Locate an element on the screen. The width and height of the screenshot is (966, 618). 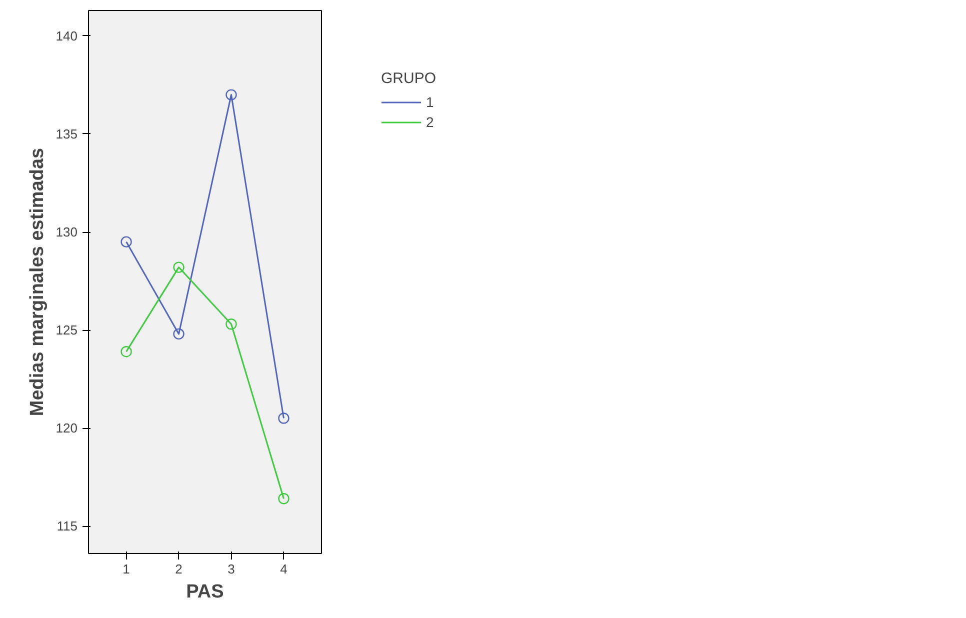
y-tick-label: 130 is located at coordinates (67, 232).